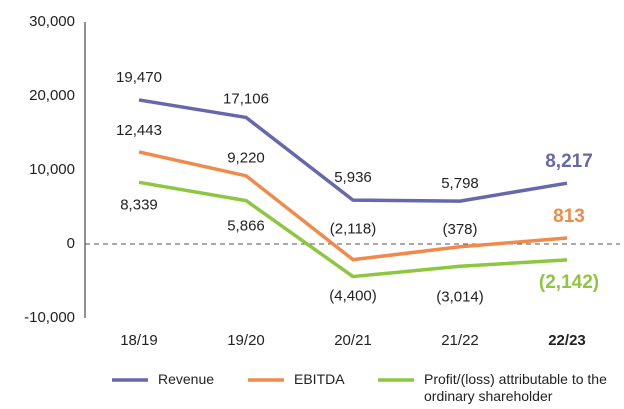 Image resolution: width=624 pixels, height=409 pixels. I want to click on x-tick-label: 18/19, so click(139, 340).